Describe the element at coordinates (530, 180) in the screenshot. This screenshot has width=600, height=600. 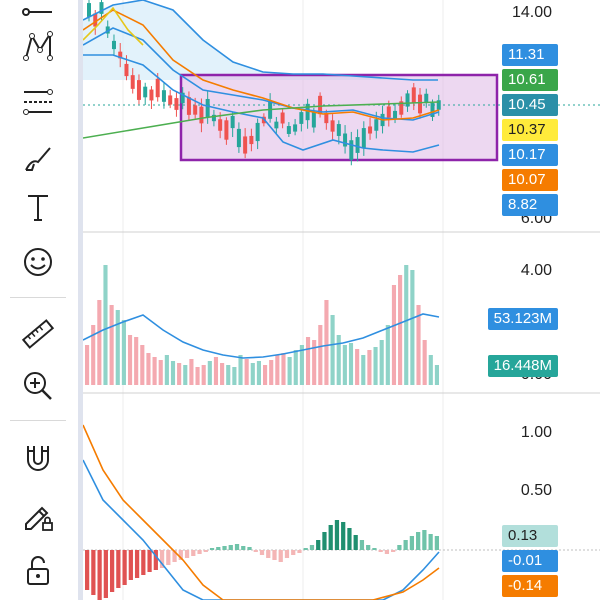
I see `price-badge-orange-ma: 10.07` at that location.